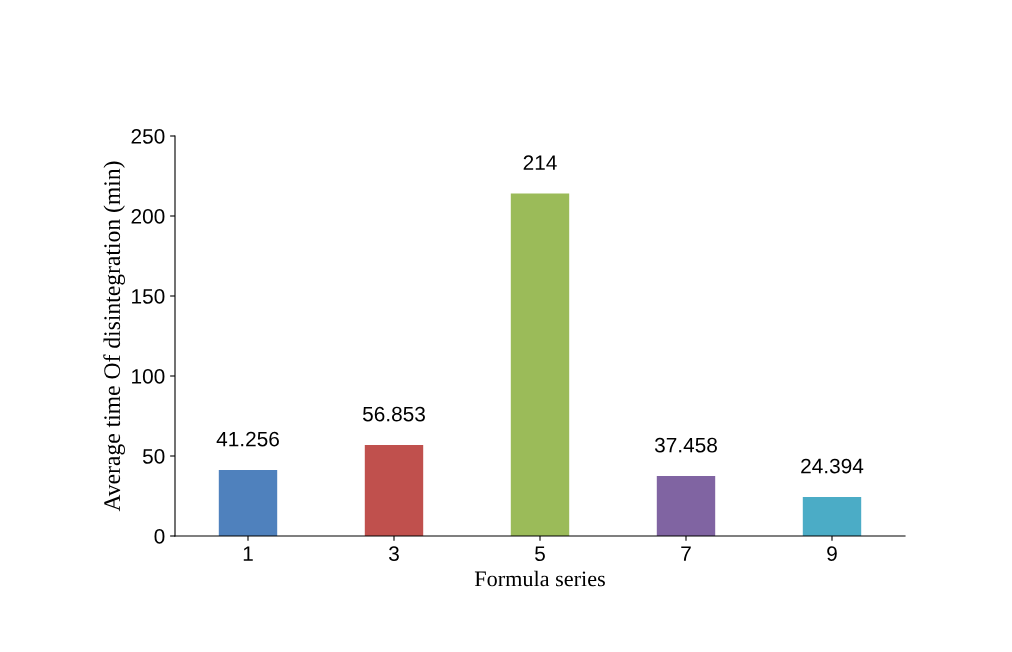 This screenshot has width=1012, height=652. Describe the element at coordinates (540, 554) in the screenshot. I see `x-tick-label: 5` at that location.